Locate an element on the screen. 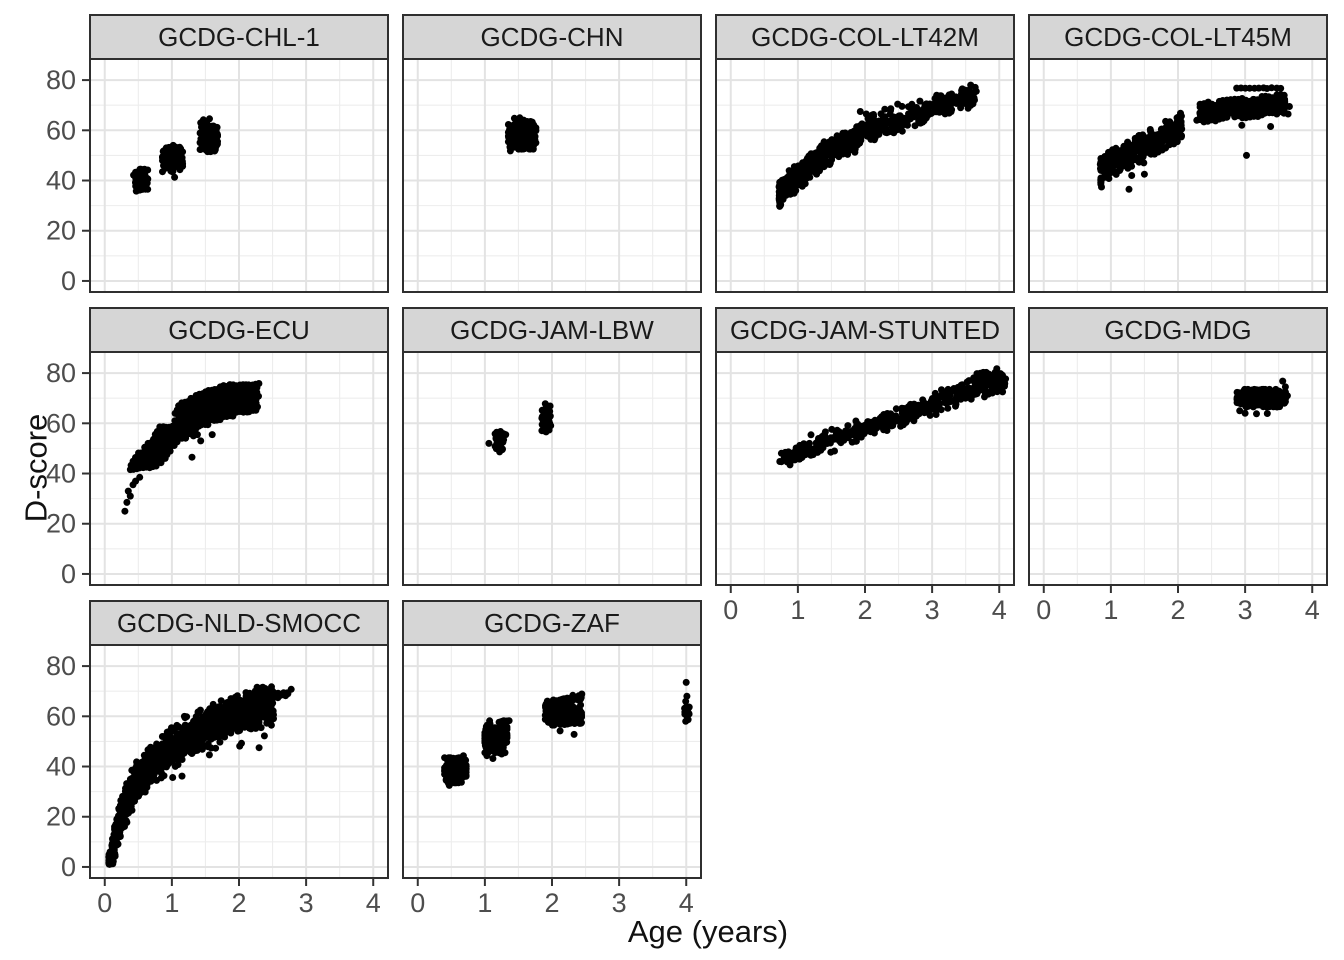 The height and width of the screenshot is (960, 1344). facet-GCDG-CHL-1: GCDG-CHL-1 0 20 40 60 80 is located at coordinates (217, 155).